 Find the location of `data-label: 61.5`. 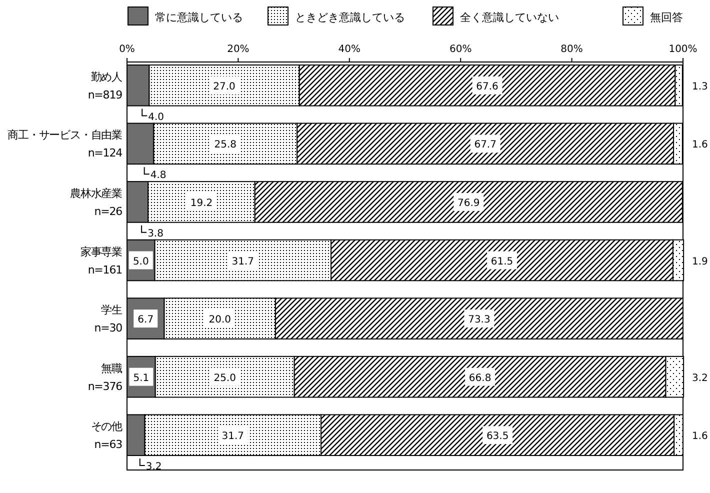

data-label: 61.5 is located at coordinates (502, 262).